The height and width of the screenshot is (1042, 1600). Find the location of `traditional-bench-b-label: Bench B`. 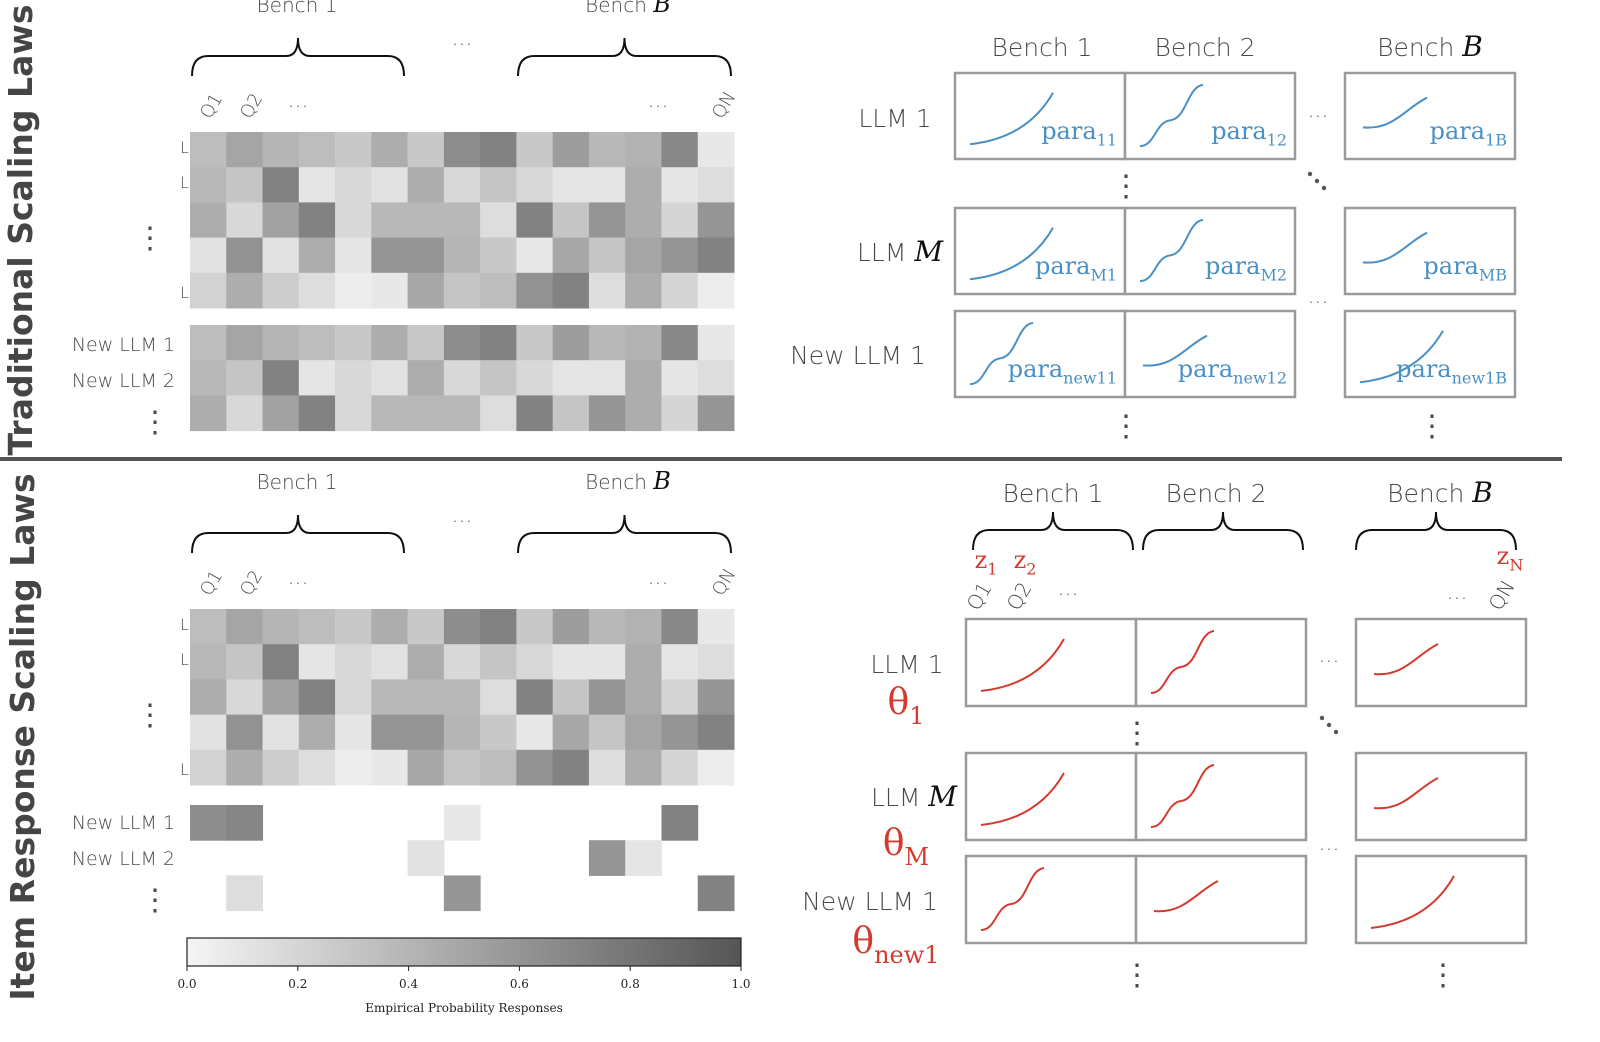

traditional-bench-b-label: Bench B is located at coordinates (628, 9).